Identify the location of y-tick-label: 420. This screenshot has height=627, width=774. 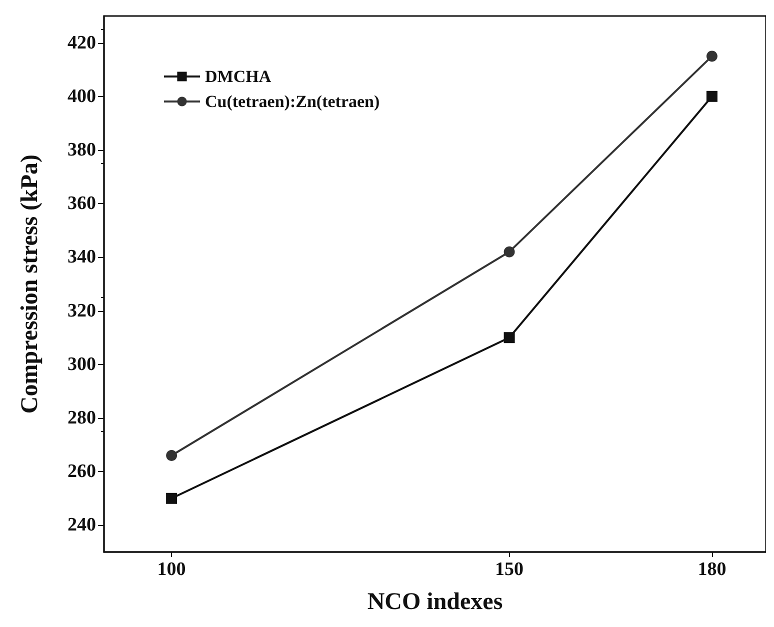
(82, 43).